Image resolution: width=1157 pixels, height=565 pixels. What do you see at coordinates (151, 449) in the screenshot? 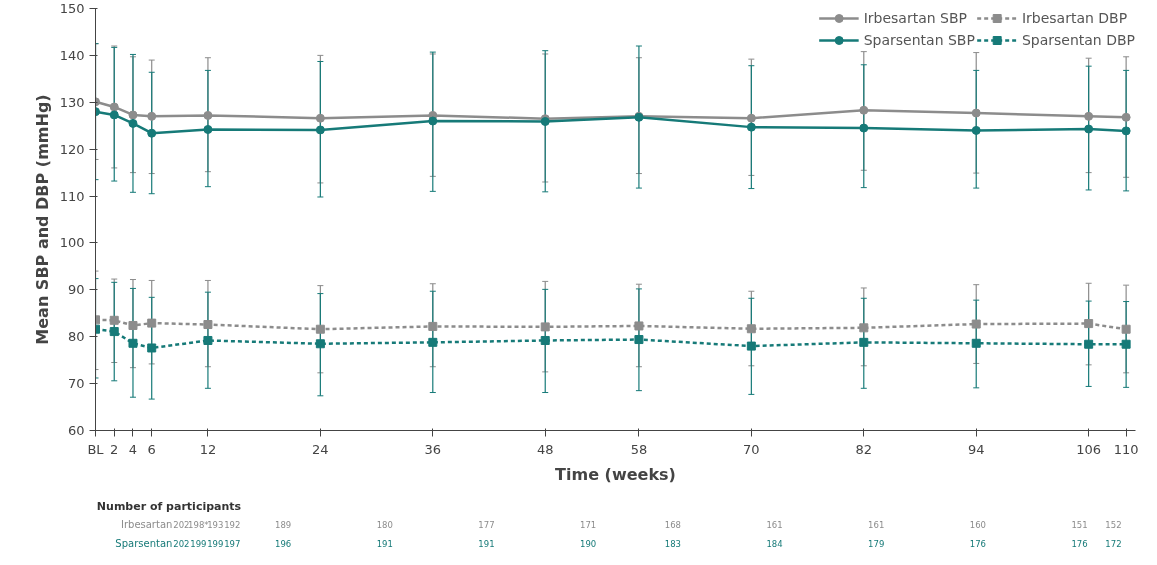
I see `x-tick-label: 6` at bounding box center [151, 449].